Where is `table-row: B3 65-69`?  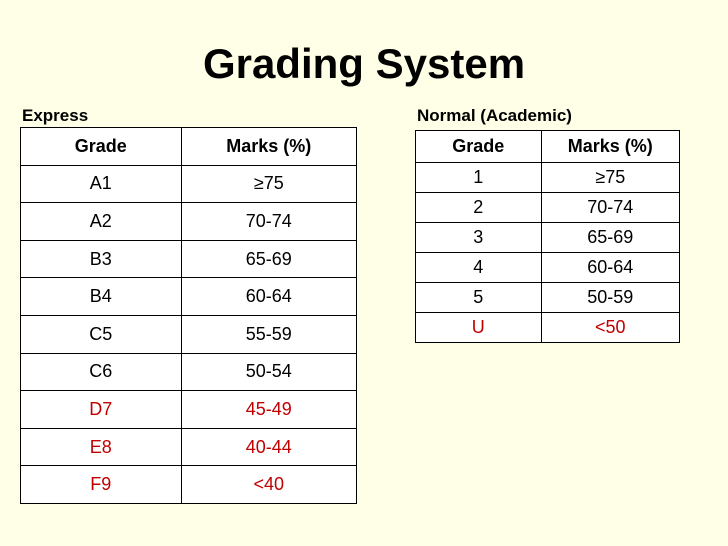
table-row: B3 65-69 is located at coordinates (189, 259).